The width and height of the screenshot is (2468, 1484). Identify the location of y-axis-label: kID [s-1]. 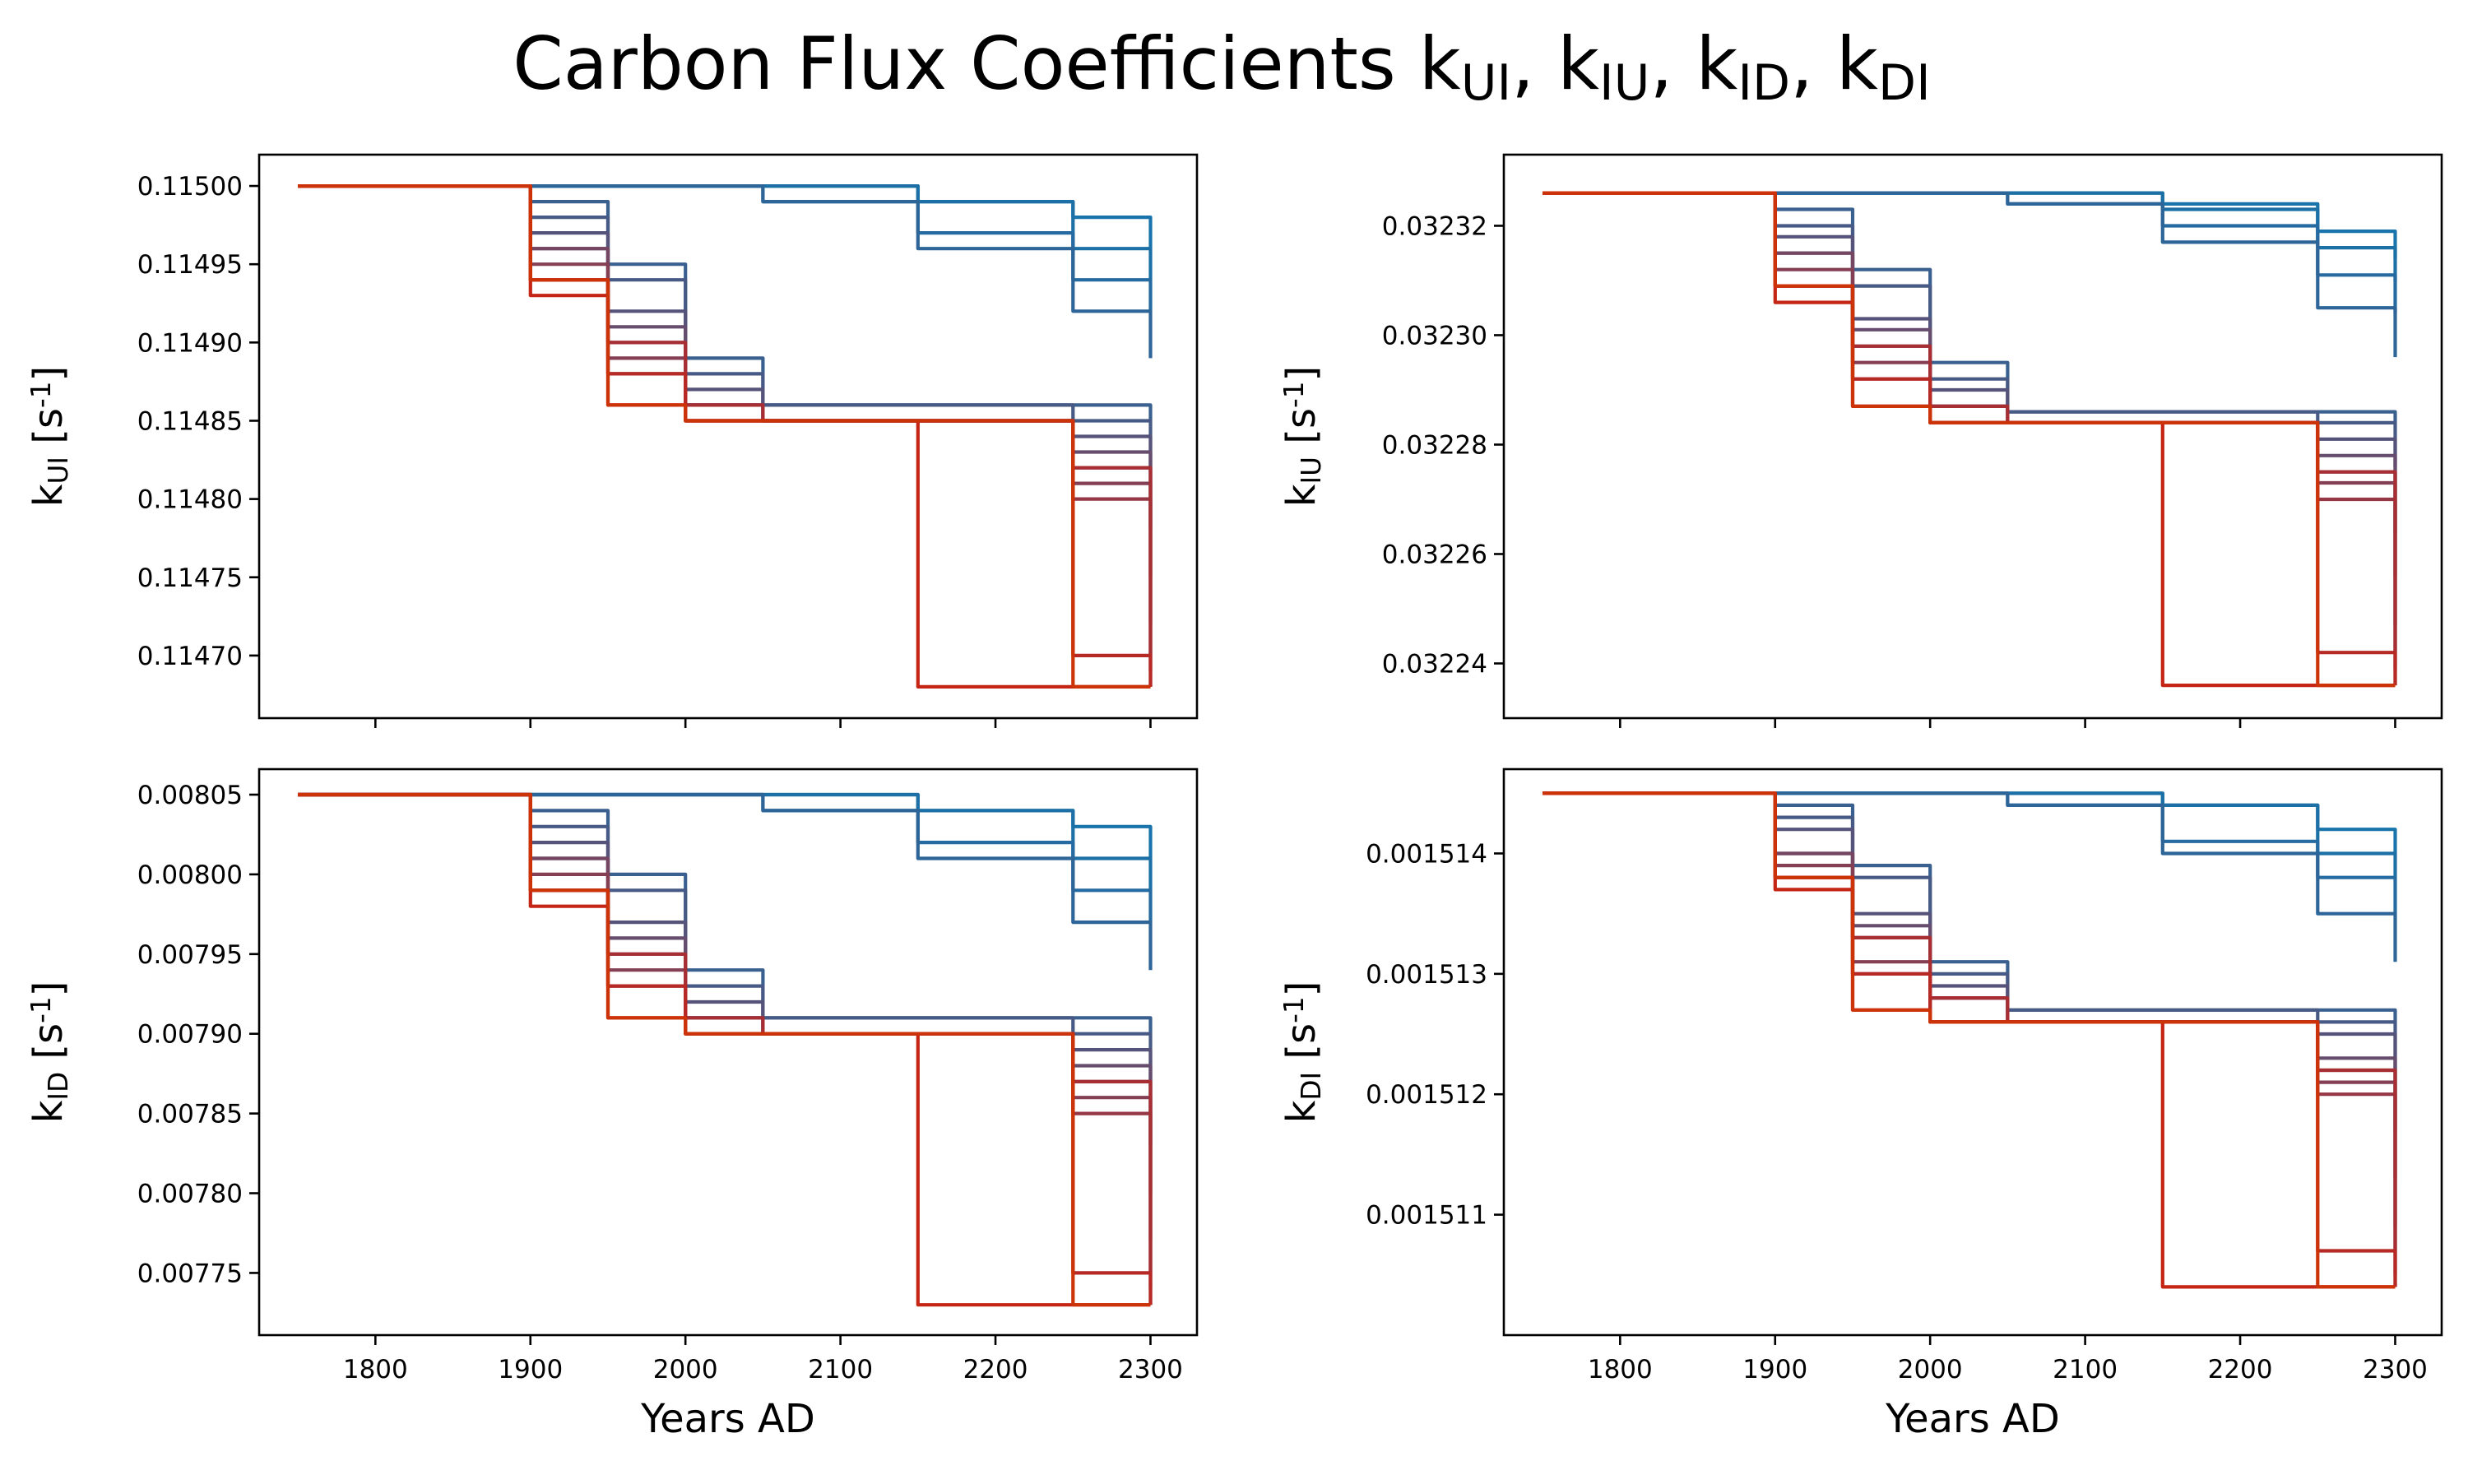
(50, 1052).